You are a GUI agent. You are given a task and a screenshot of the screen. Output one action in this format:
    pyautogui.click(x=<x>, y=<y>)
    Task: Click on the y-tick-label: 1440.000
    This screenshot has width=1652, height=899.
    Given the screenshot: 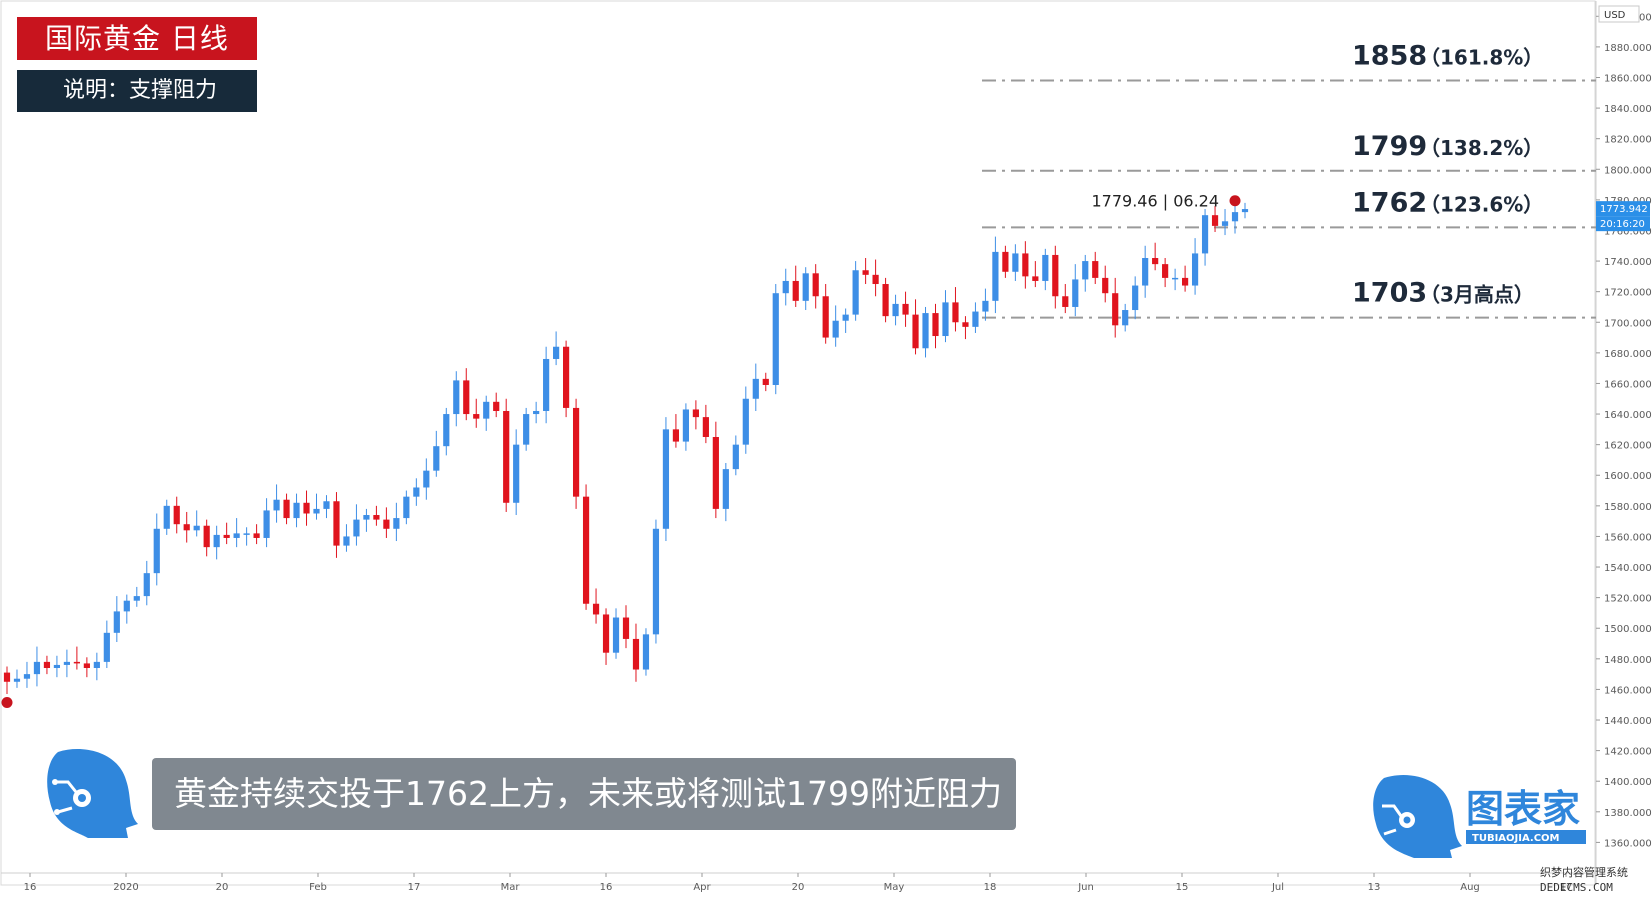 What is the action you would take?
    pyautogui.click(x=1628, y=721)
    